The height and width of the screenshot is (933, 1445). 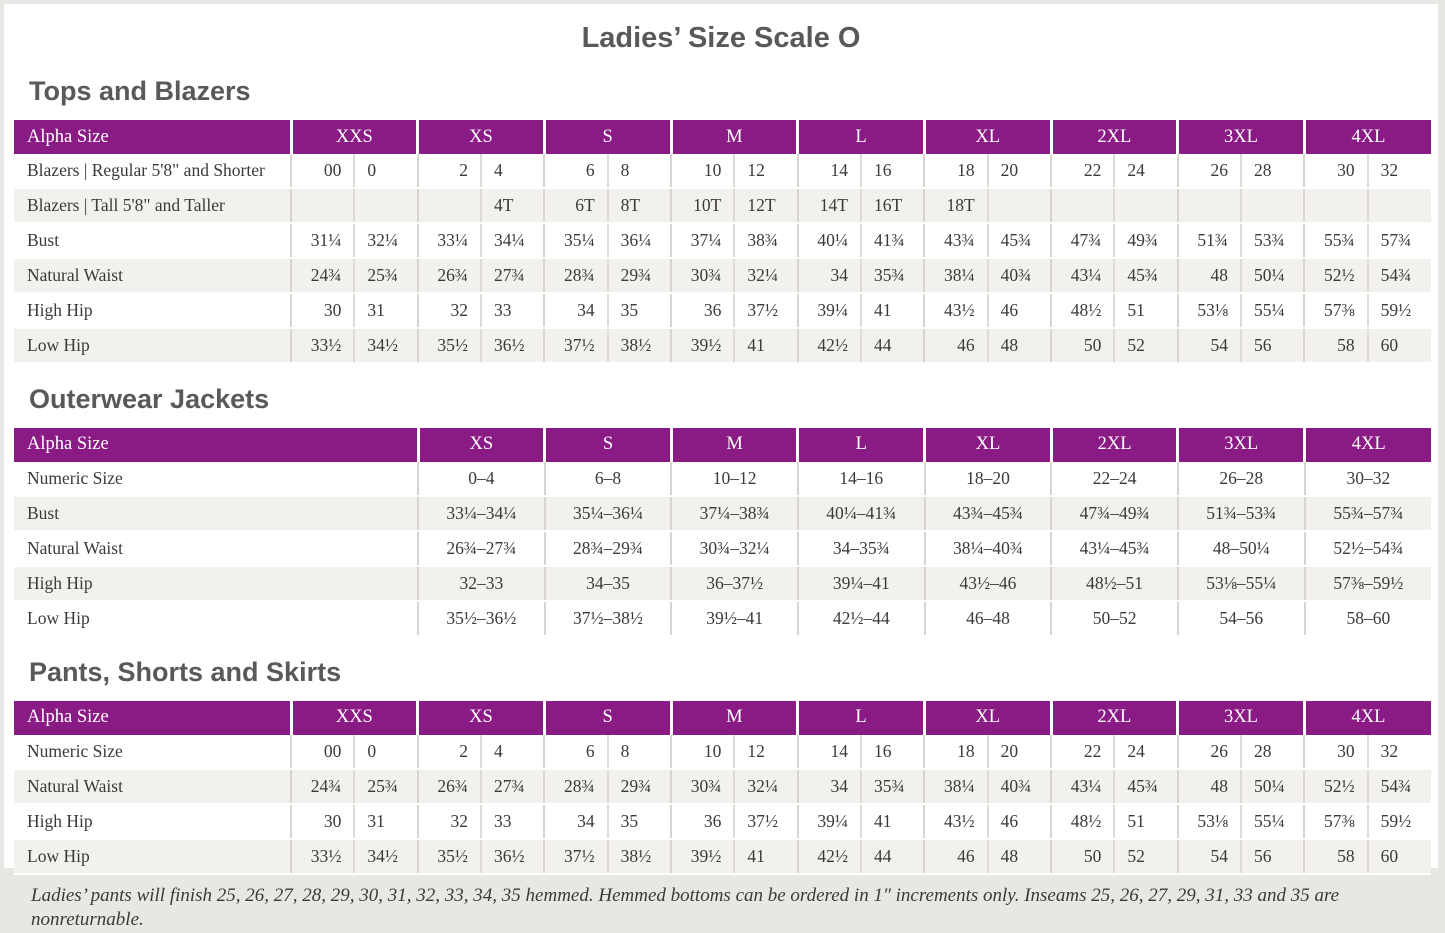 What do you see at coordinates (1114, 583) in the screenshot?
I see `size-cell: 48½–51` at bounding box center [1114, 583].